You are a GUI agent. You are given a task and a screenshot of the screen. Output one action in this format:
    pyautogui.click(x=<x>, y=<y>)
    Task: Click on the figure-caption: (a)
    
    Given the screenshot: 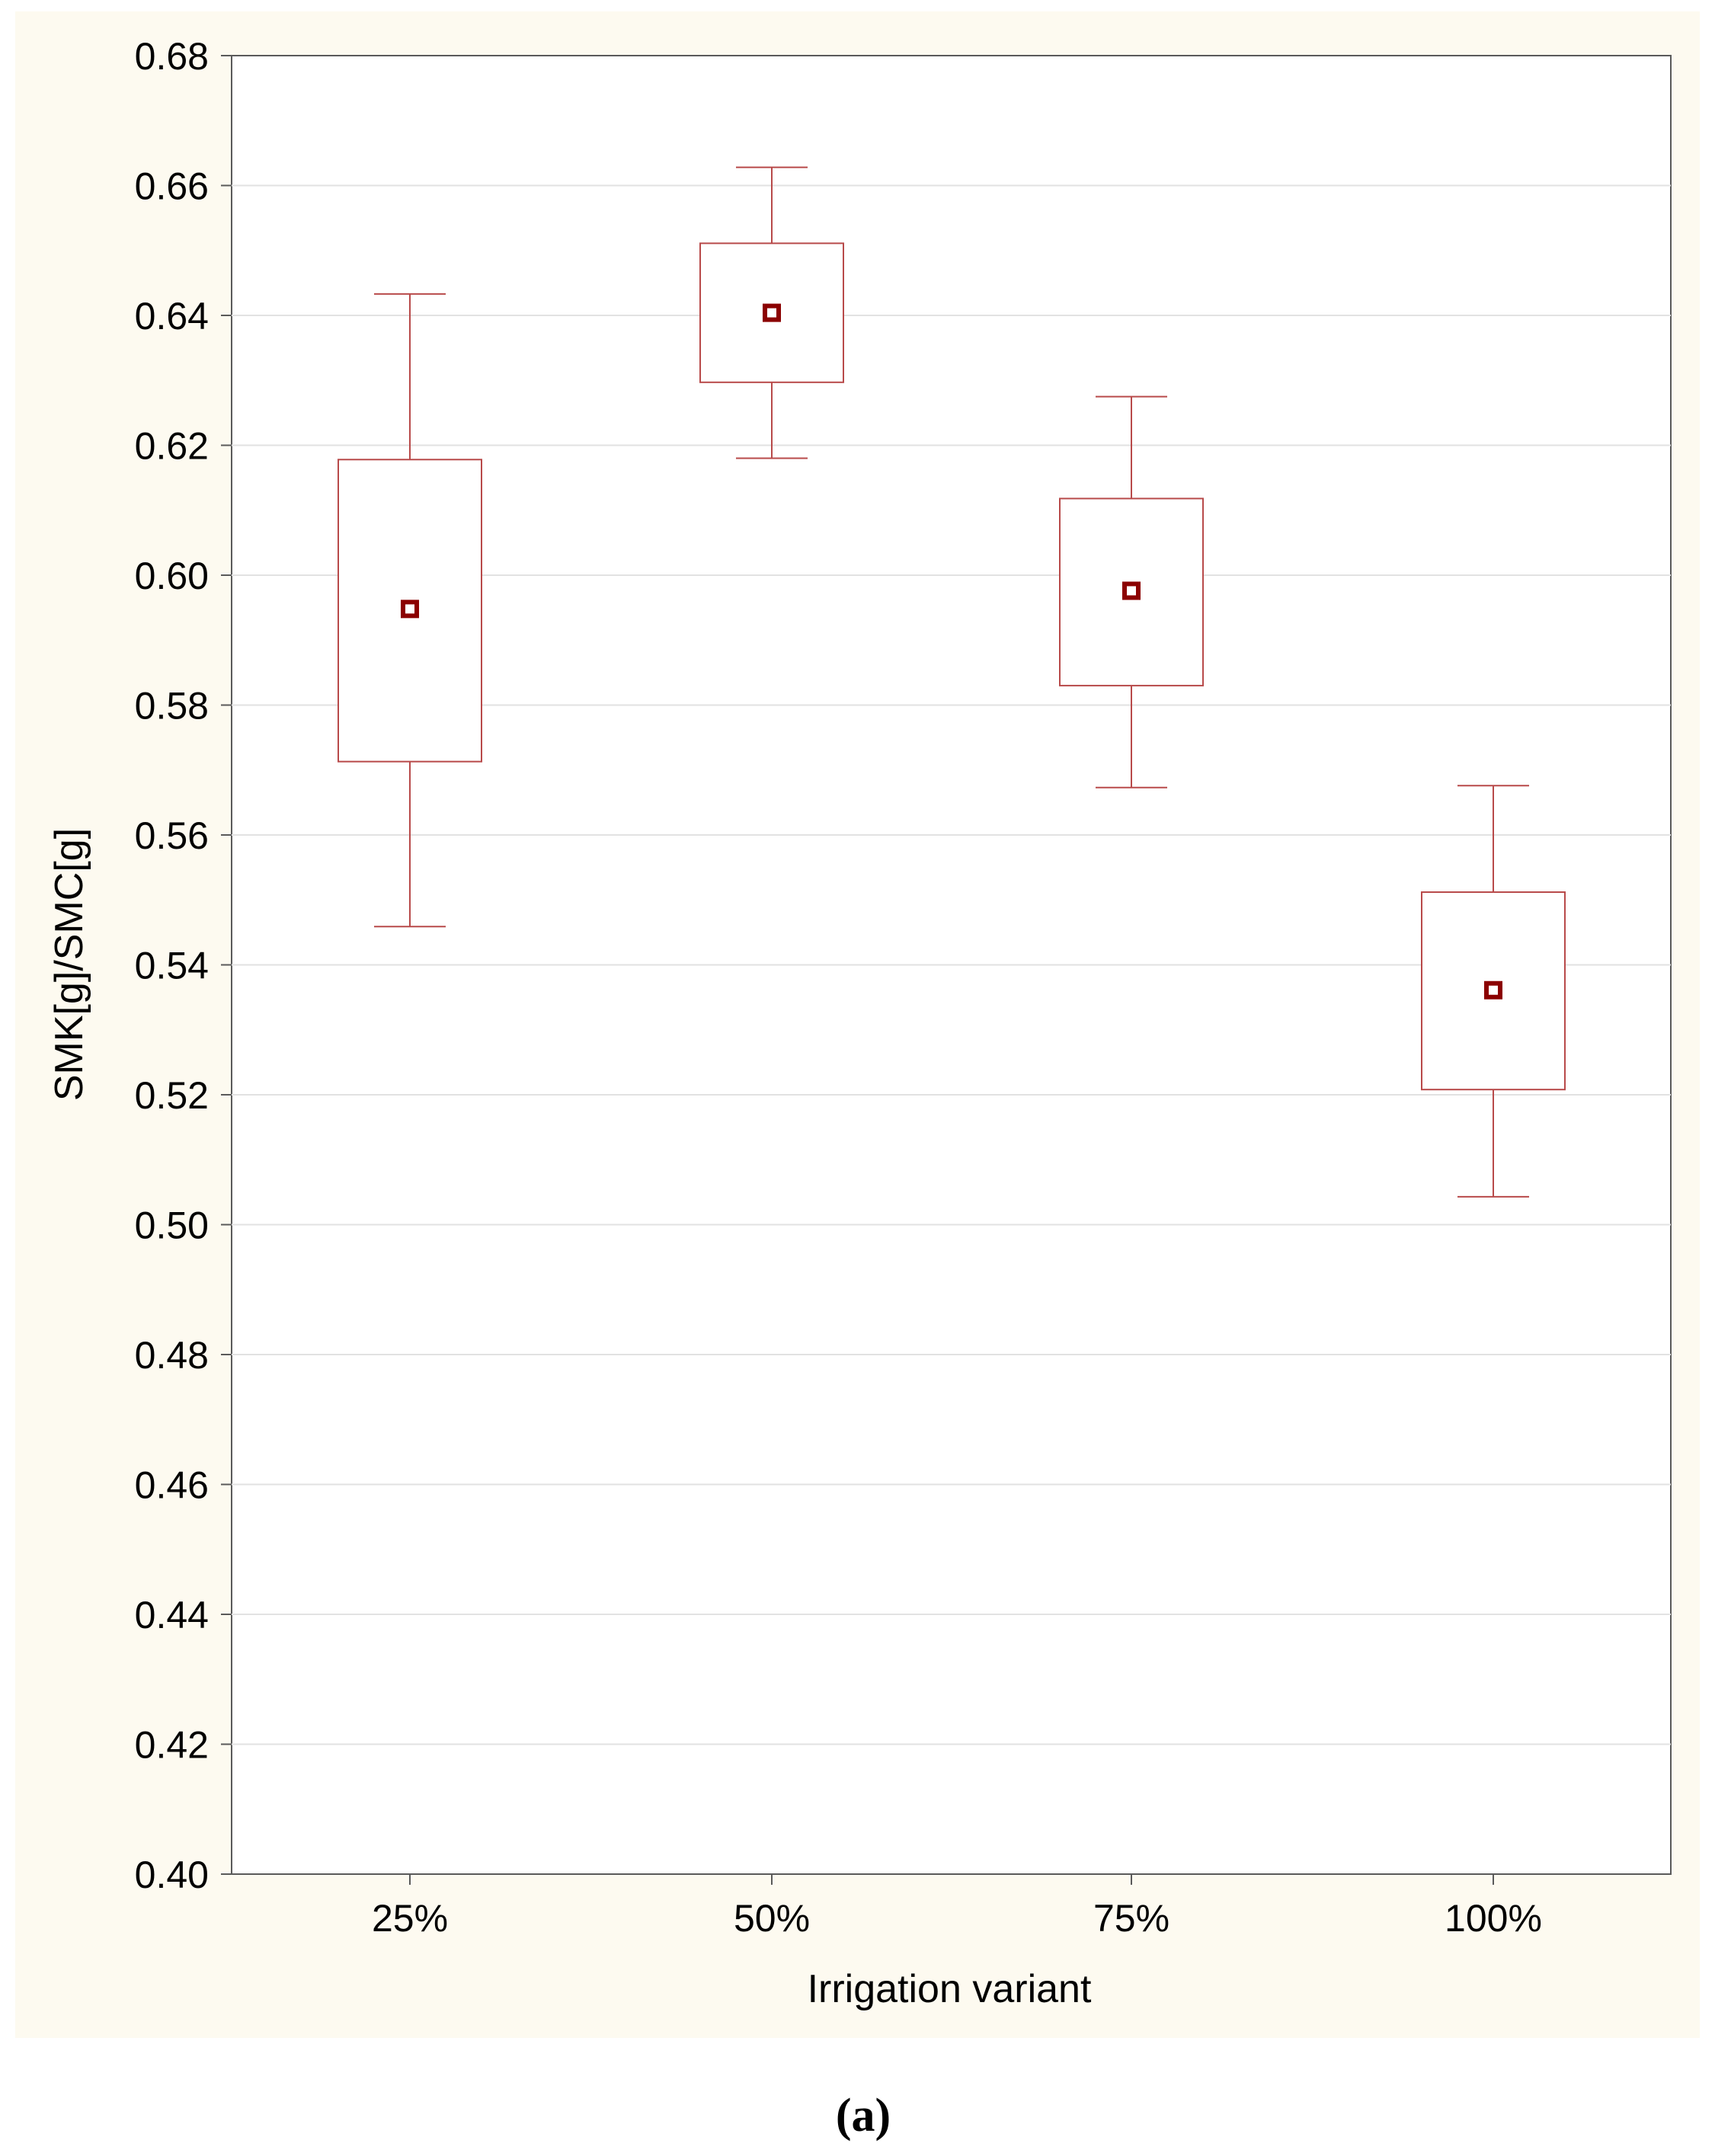 What is the action you would take?
    pyautogui.click(x=864, y=2116)
    